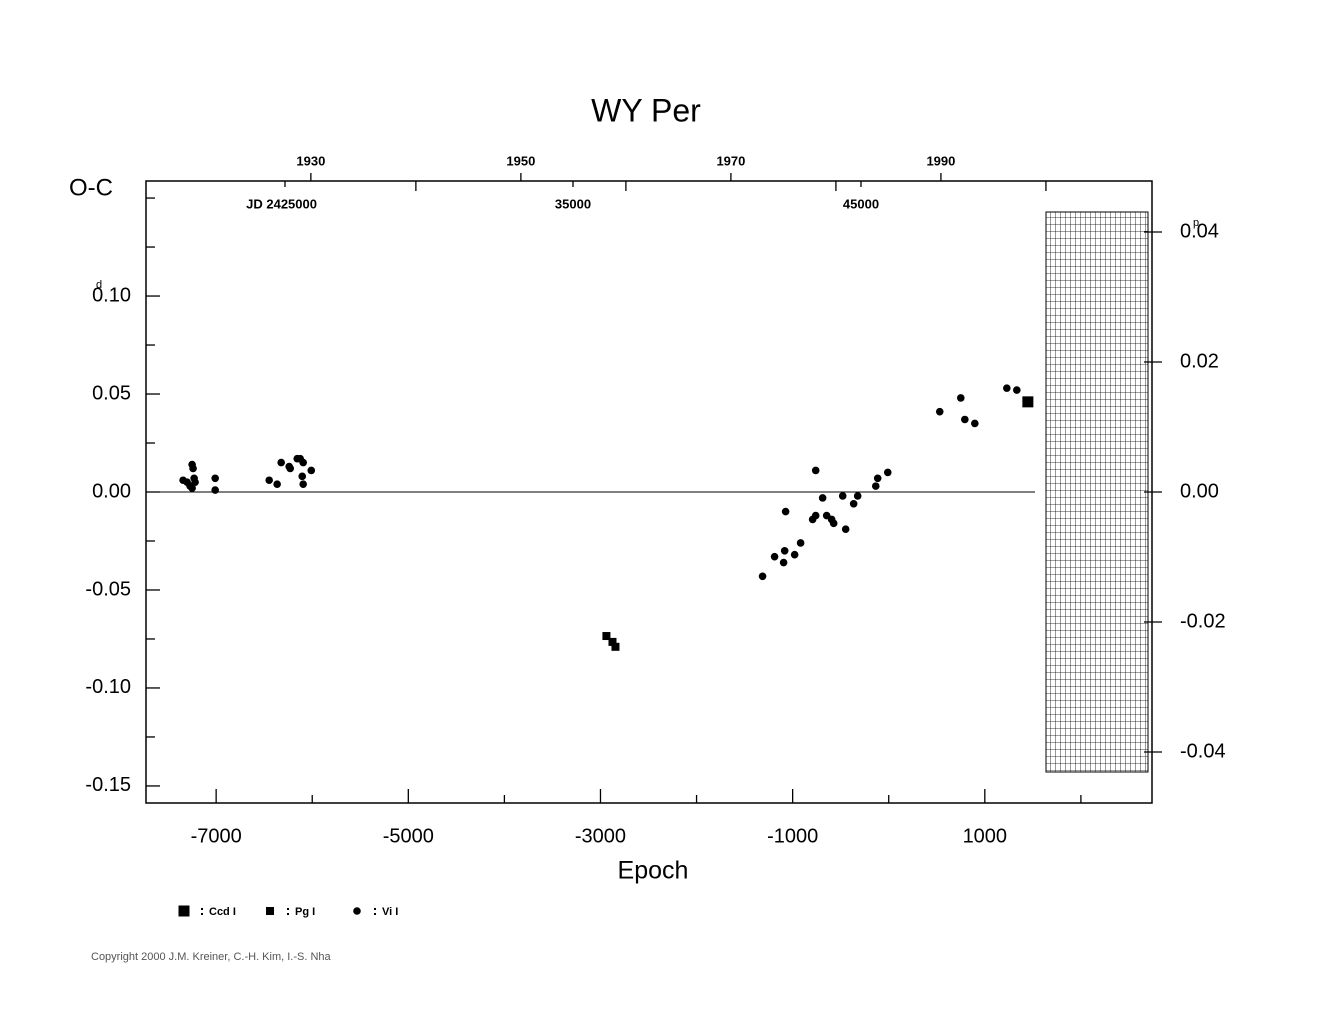  Describe the element at coordinates (792, 836) in the screenshot. I see `x-tick-label: -1000` at that location.